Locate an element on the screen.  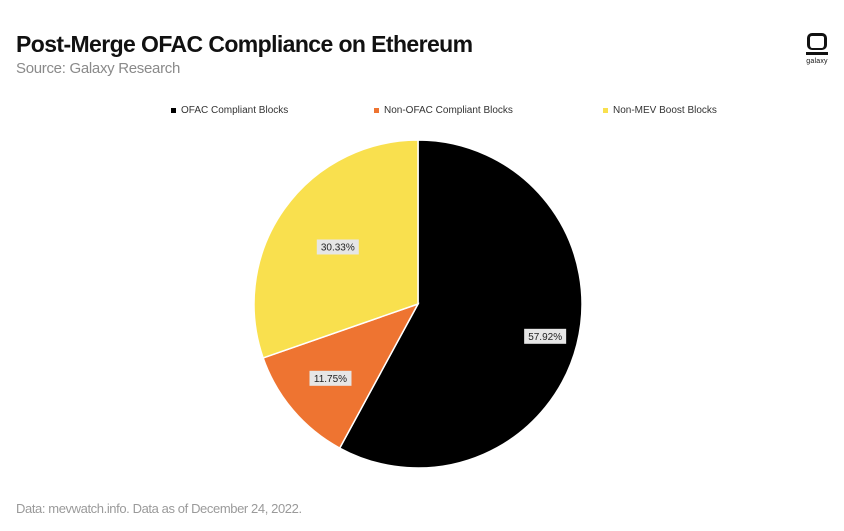
chart-subtitle: Source: Galaxy Research is located at coordinates (98, 68).